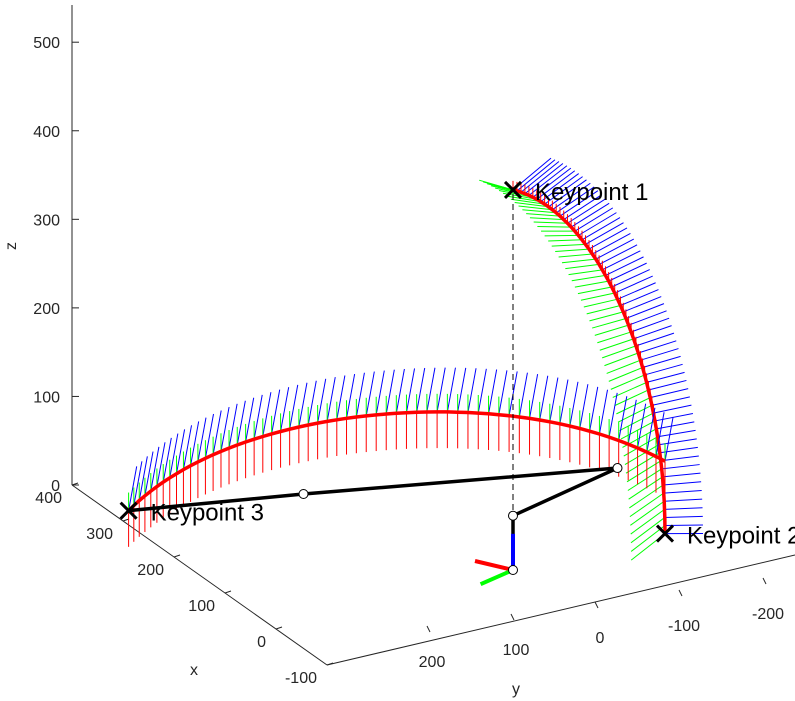 The height and width of the screenshot is (701, 795). I want to click on arm-link, so click(460, 481).